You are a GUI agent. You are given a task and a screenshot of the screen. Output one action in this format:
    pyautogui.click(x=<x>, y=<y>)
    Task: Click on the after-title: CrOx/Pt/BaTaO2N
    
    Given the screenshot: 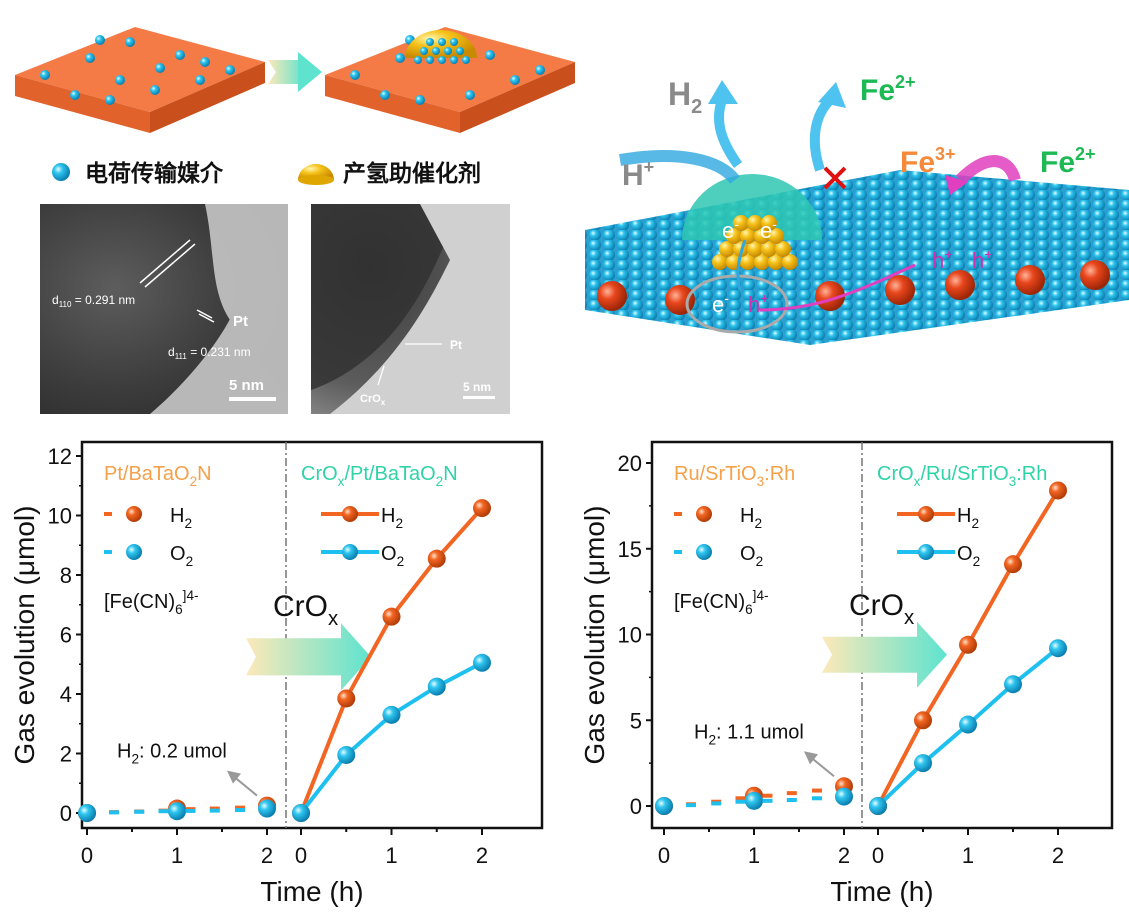 What is the action you would take?
    pyautogui.click(x=379, y=476)
    